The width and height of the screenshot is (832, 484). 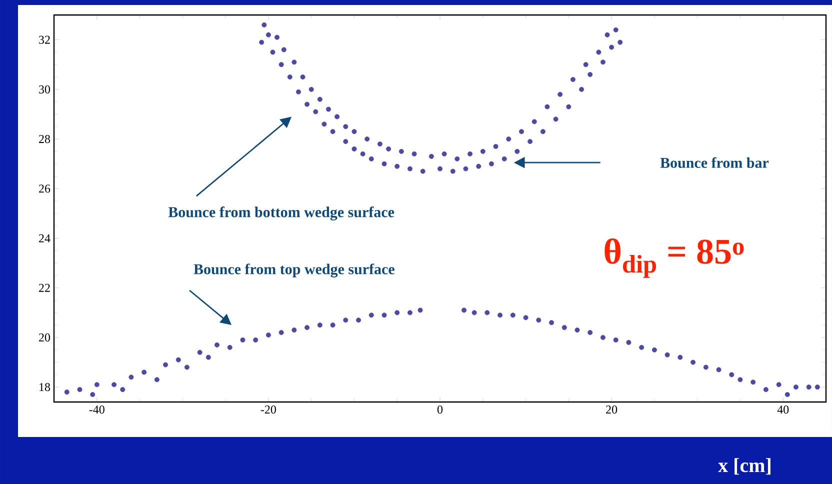 What do you see at coordinates (44, 188) in the screenshot?
I see `y-tick-label: 26` at bounding box center [44, 188].